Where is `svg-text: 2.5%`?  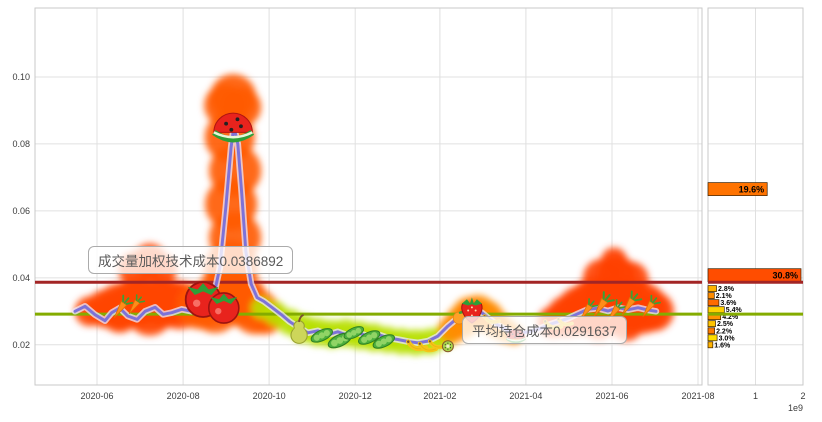
svg-text: 2.5% is located at coordinates (725, 324).